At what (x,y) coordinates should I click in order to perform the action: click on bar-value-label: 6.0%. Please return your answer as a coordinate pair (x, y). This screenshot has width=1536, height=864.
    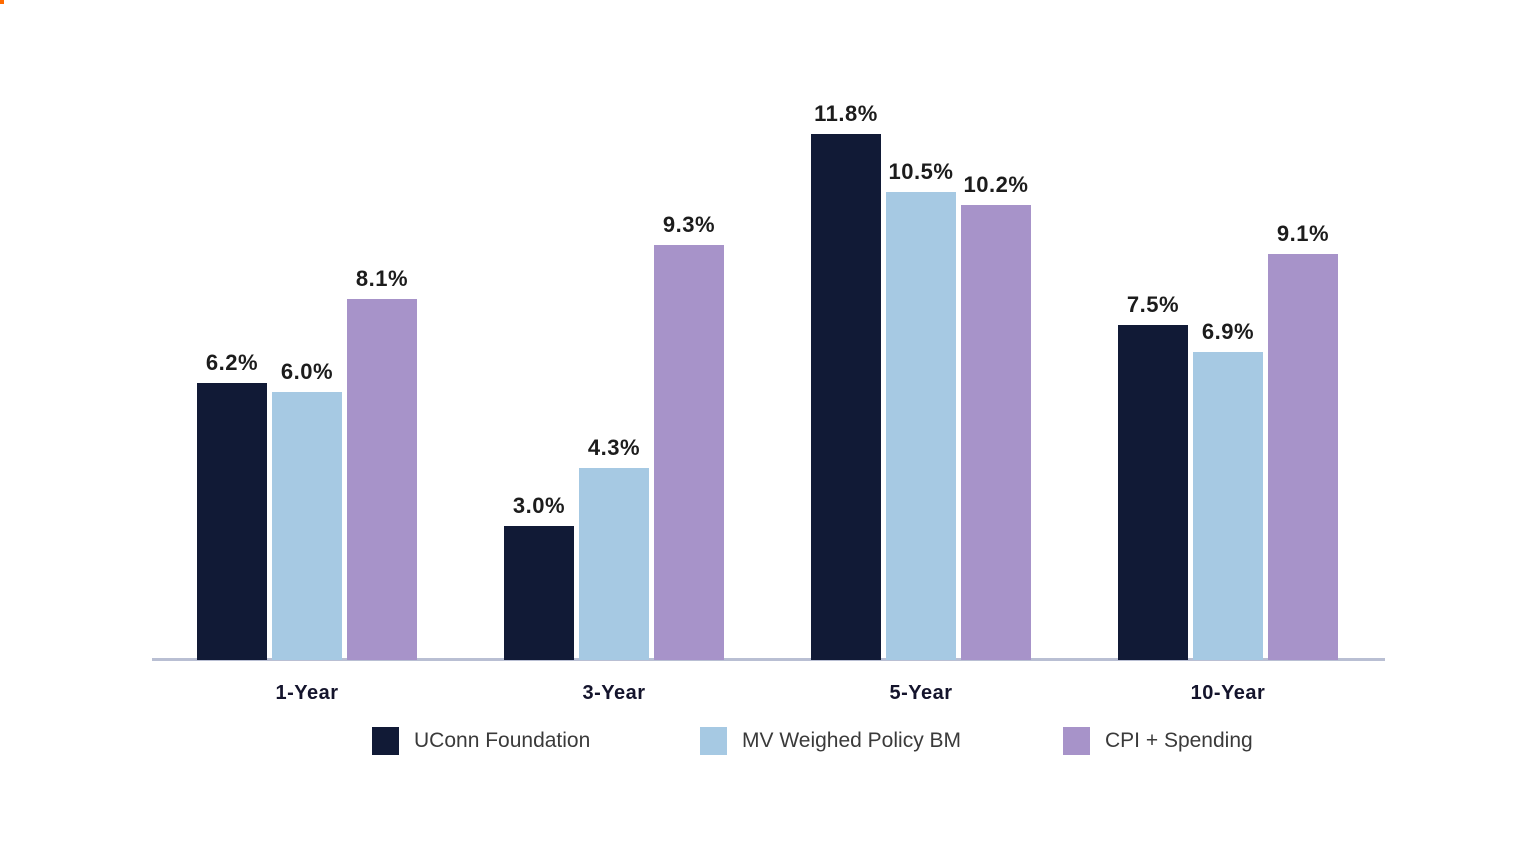
    Looking at the image, I should click on (307, 371).